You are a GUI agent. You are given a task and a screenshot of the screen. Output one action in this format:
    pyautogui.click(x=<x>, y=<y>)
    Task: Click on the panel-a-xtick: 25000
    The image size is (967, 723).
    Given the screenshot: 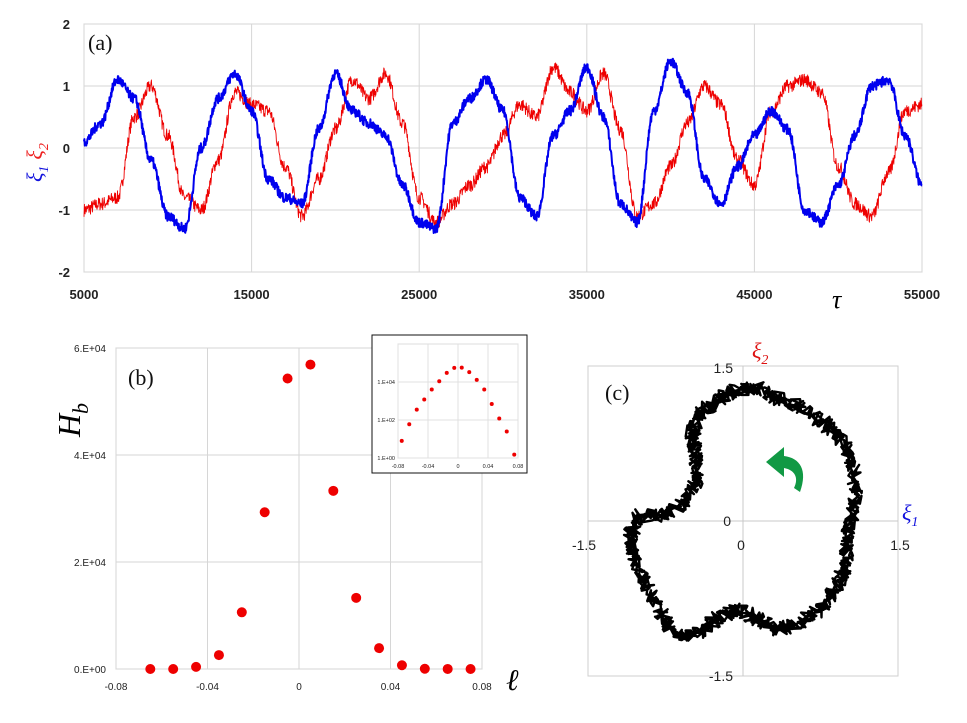 What is the action you would take?
    pyautogui.click(x=419, y=294)
    